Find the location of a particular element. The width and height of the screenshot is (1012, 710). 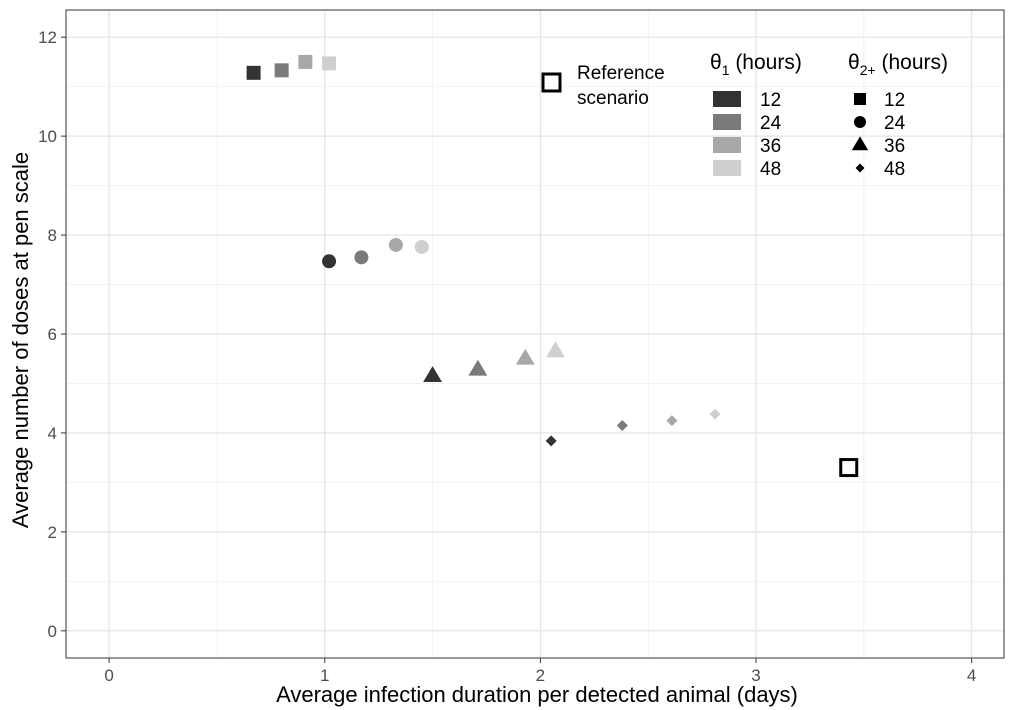

legend-theta2-title-unit: (hours) is located at coordinates (912, 62).